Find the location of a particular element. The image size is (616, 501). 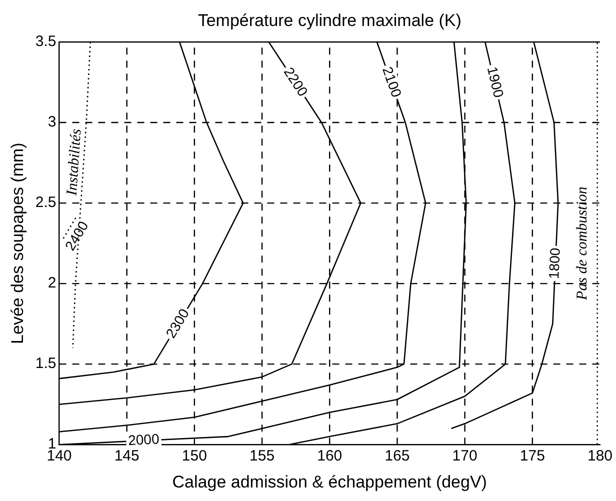

text: Instabilités is located at coordinates (74, 162).